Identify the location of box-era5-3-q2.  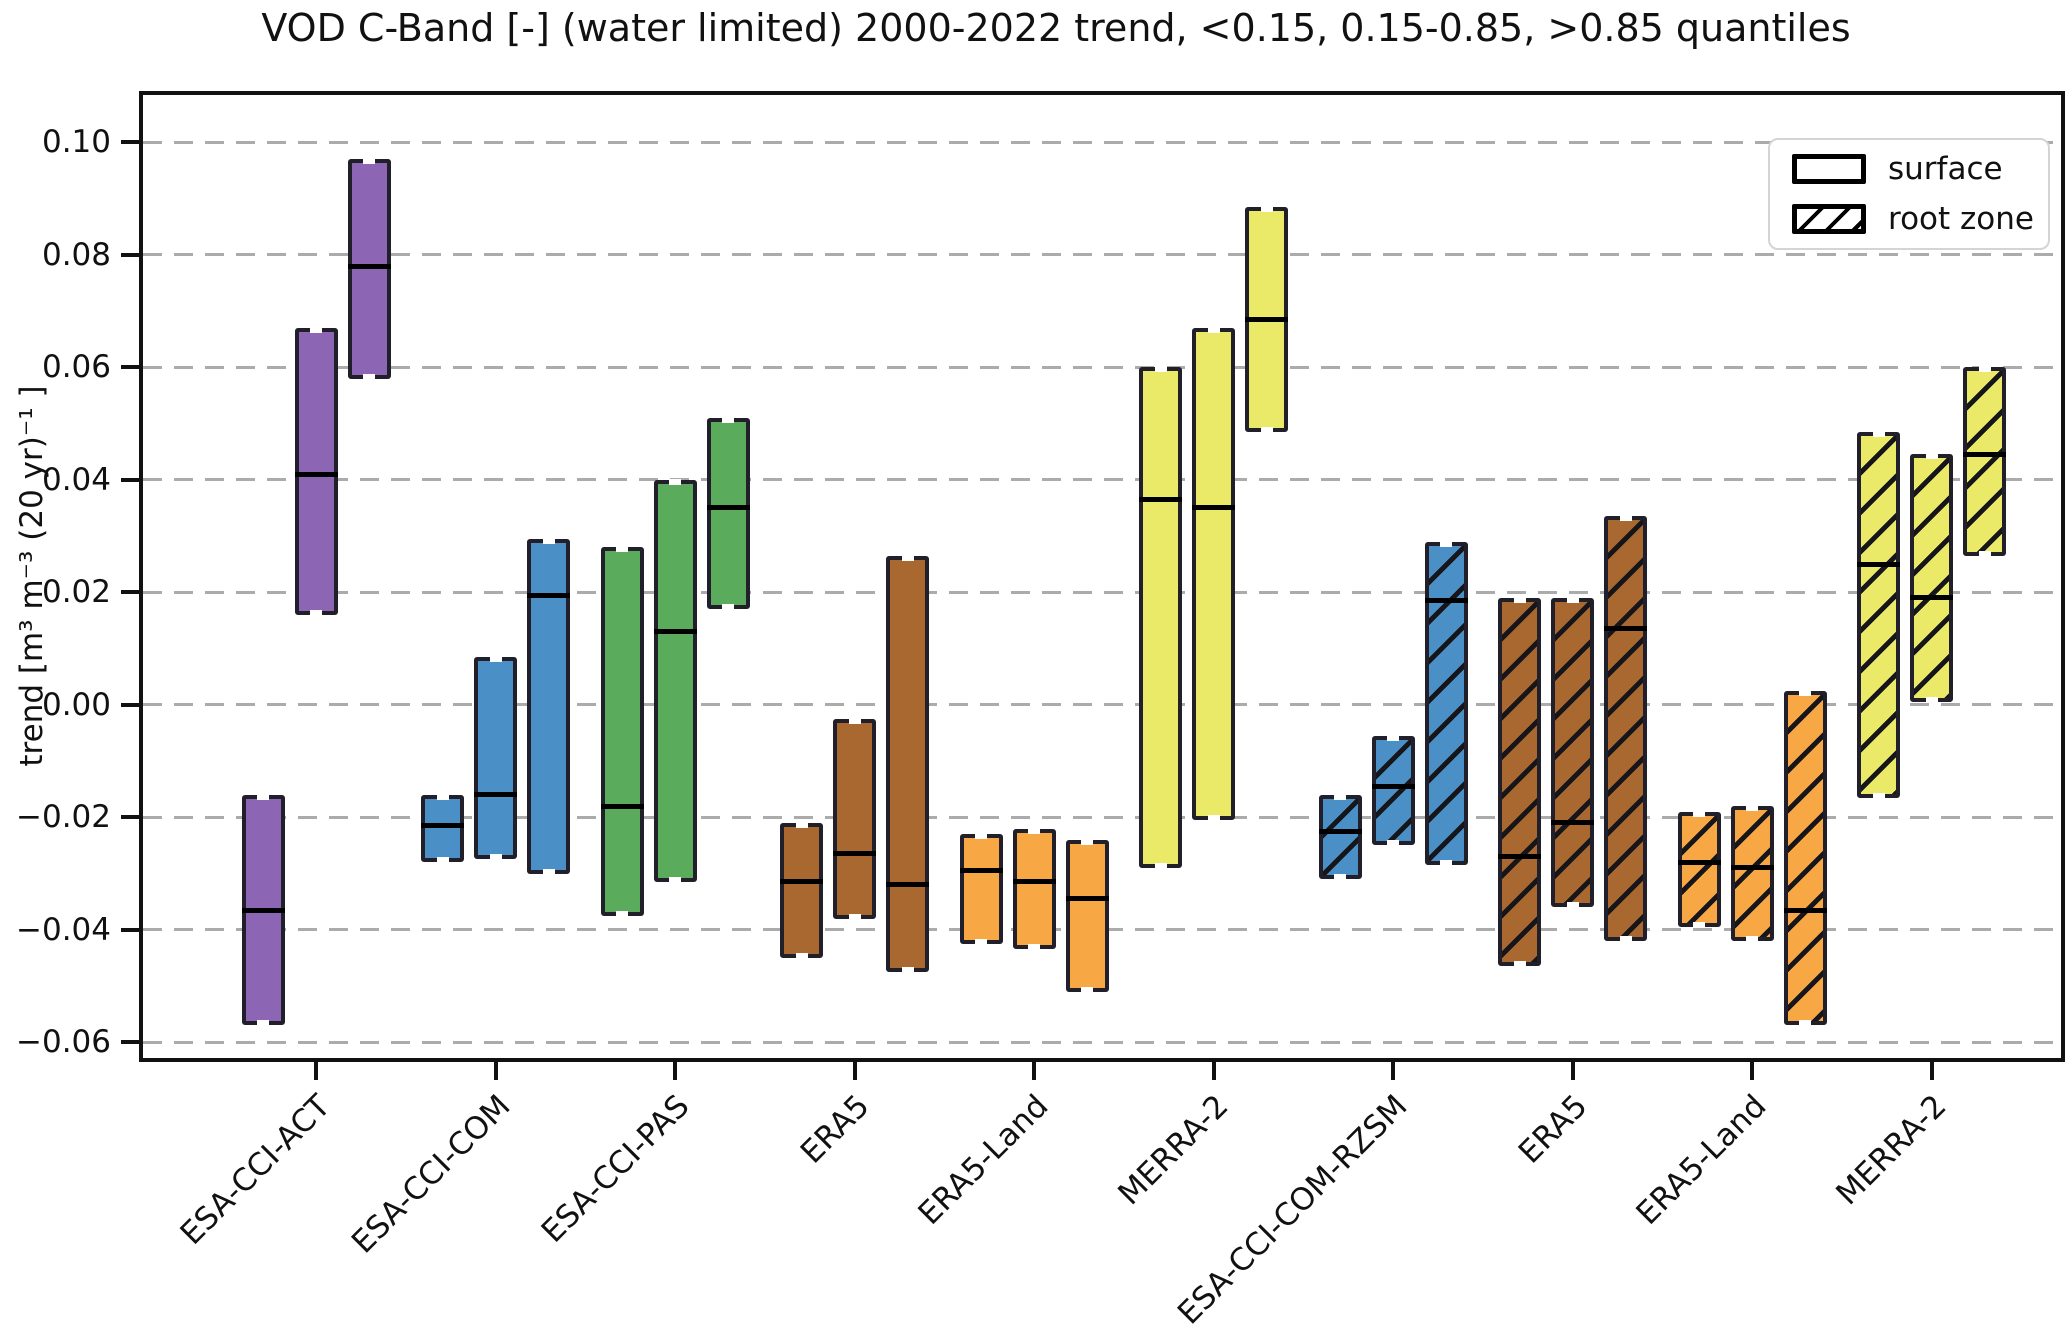
(854, 818).